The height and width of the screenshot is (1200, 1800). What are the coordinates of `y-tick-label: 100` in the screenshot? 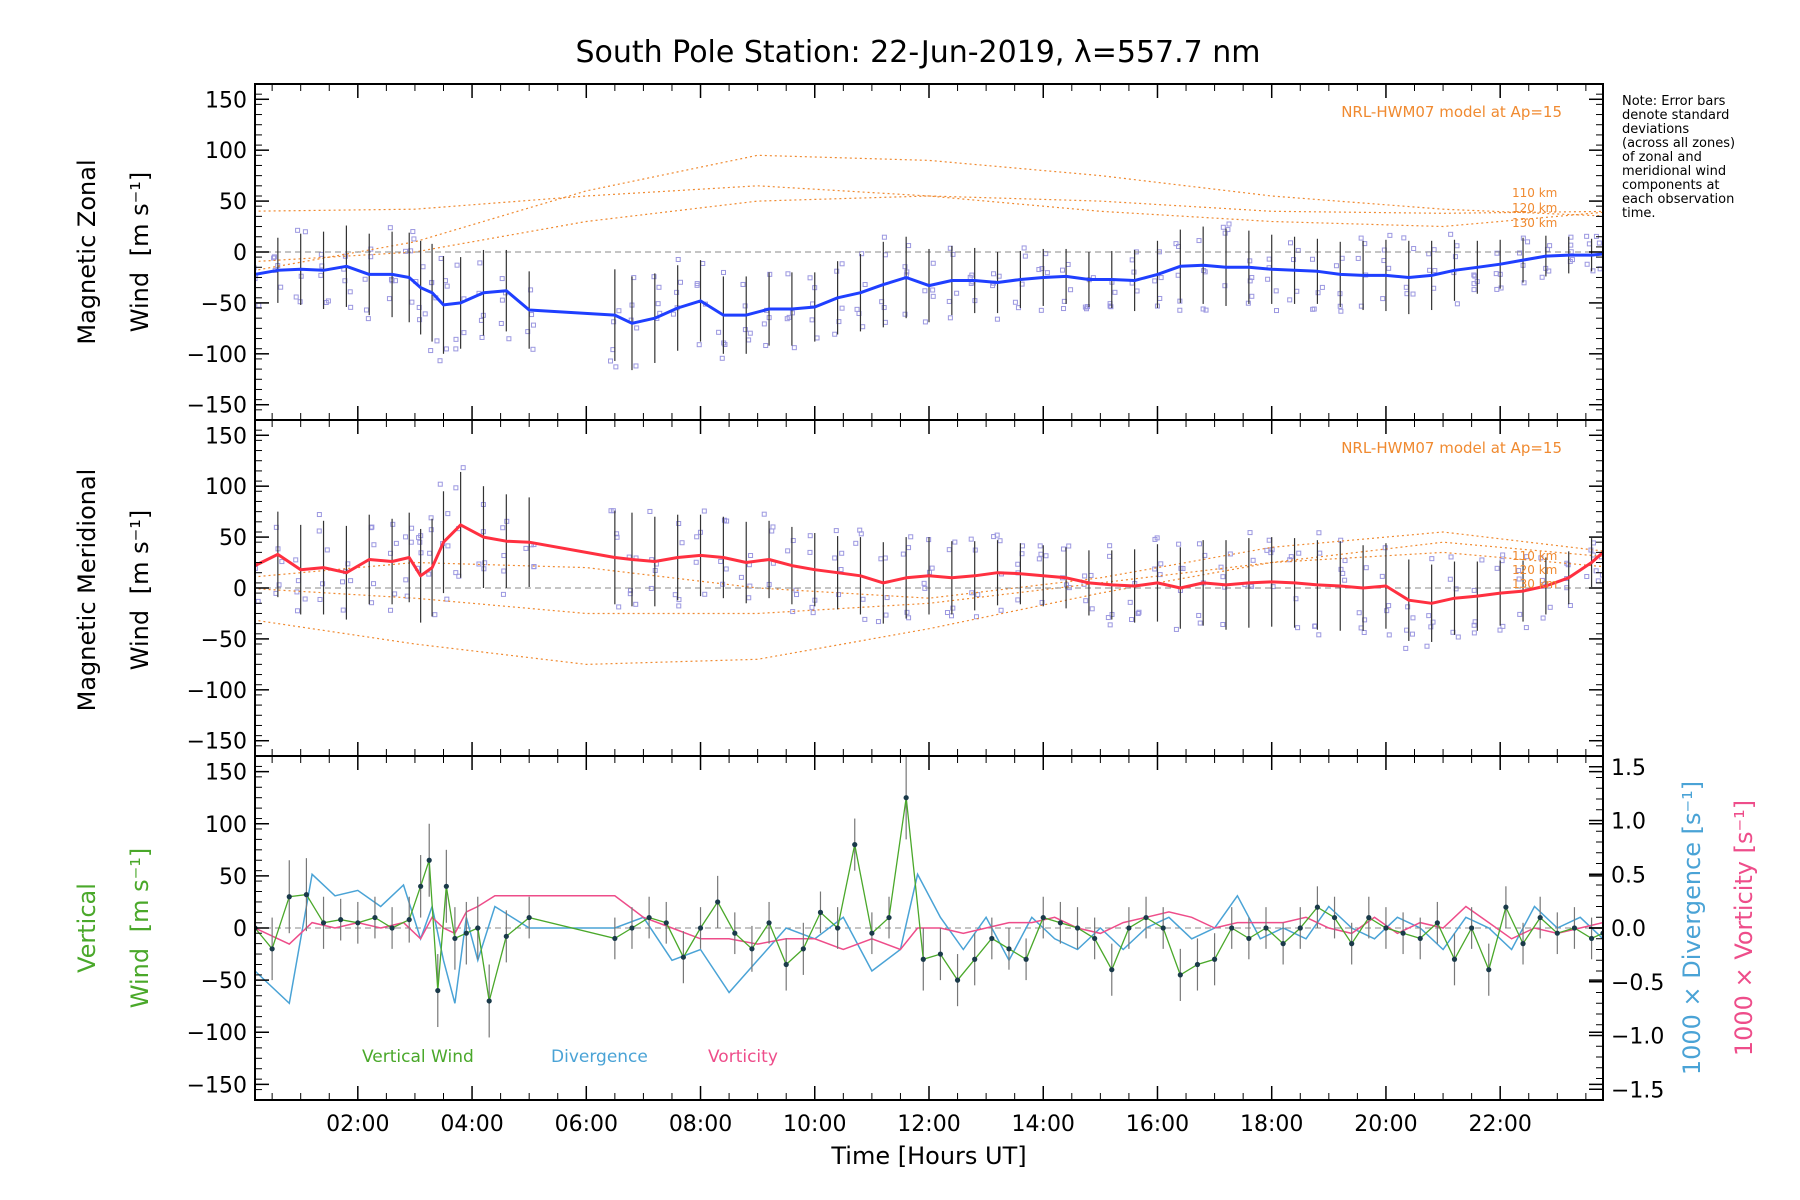 It's located at (226, 487).